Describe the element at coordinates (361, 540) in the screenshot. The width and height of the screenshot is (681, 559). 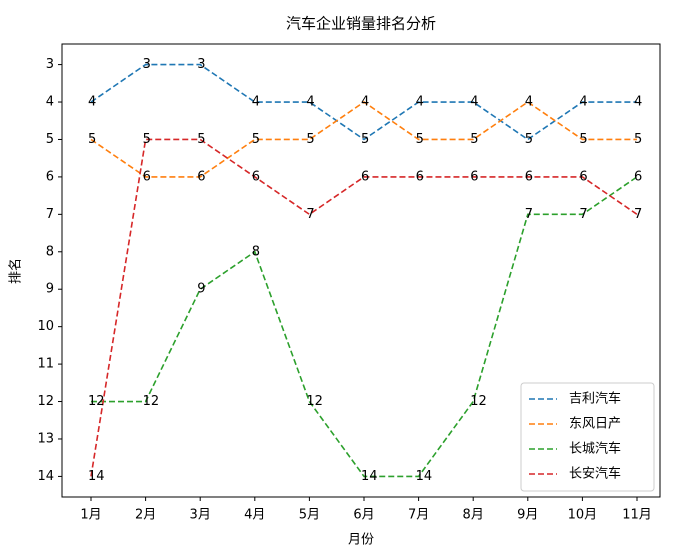
I see `x-axis-label: 月份` at that location.